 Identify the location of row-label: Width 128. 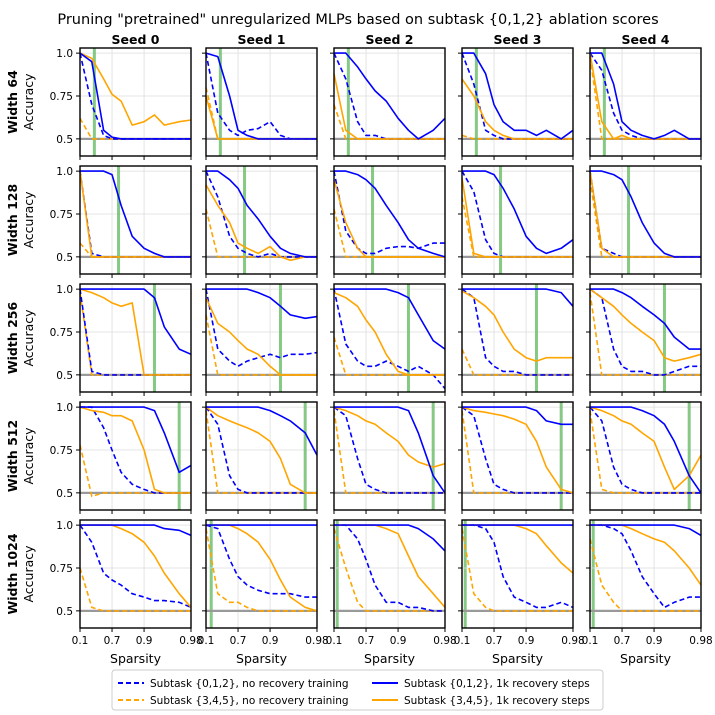
(12, 220).